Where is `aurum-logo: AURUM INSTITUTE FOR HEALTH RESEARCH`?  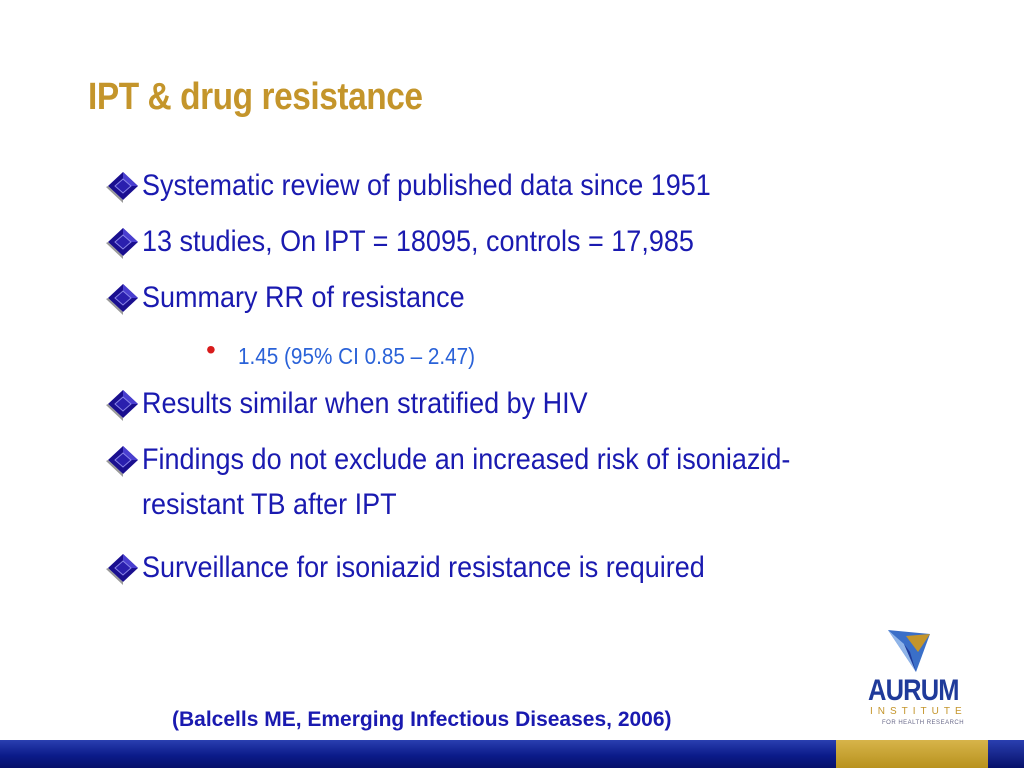
aurum-logo: AURUM INSTITUTE FOR HEALTH RESEARCH is located at coordinates (920, 677).